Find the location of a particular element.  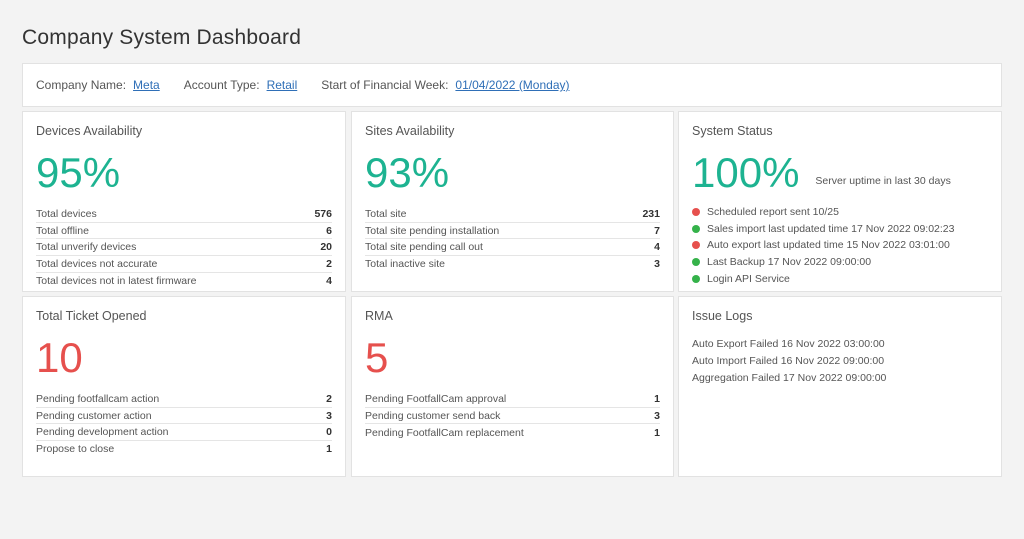

stat-row: Total devices not in latest firmware 4 is located at coordinates (184, 281).